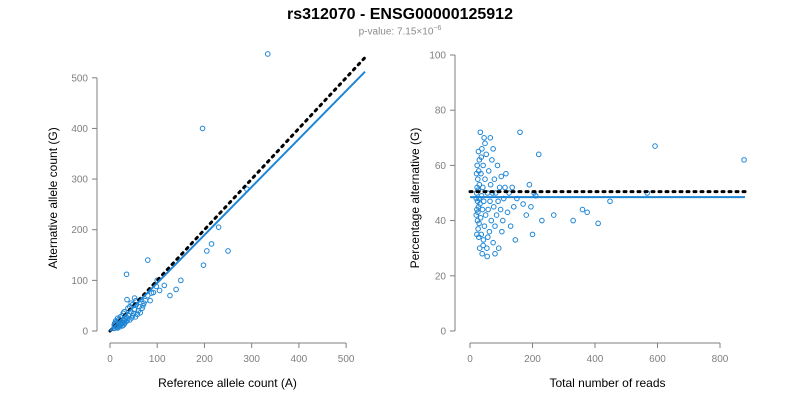 This screenshot has width=800, height=400. Describe the element at coordinates (441, 221) in the screenshot. I see `right-y-tick-label: 40` at that location.